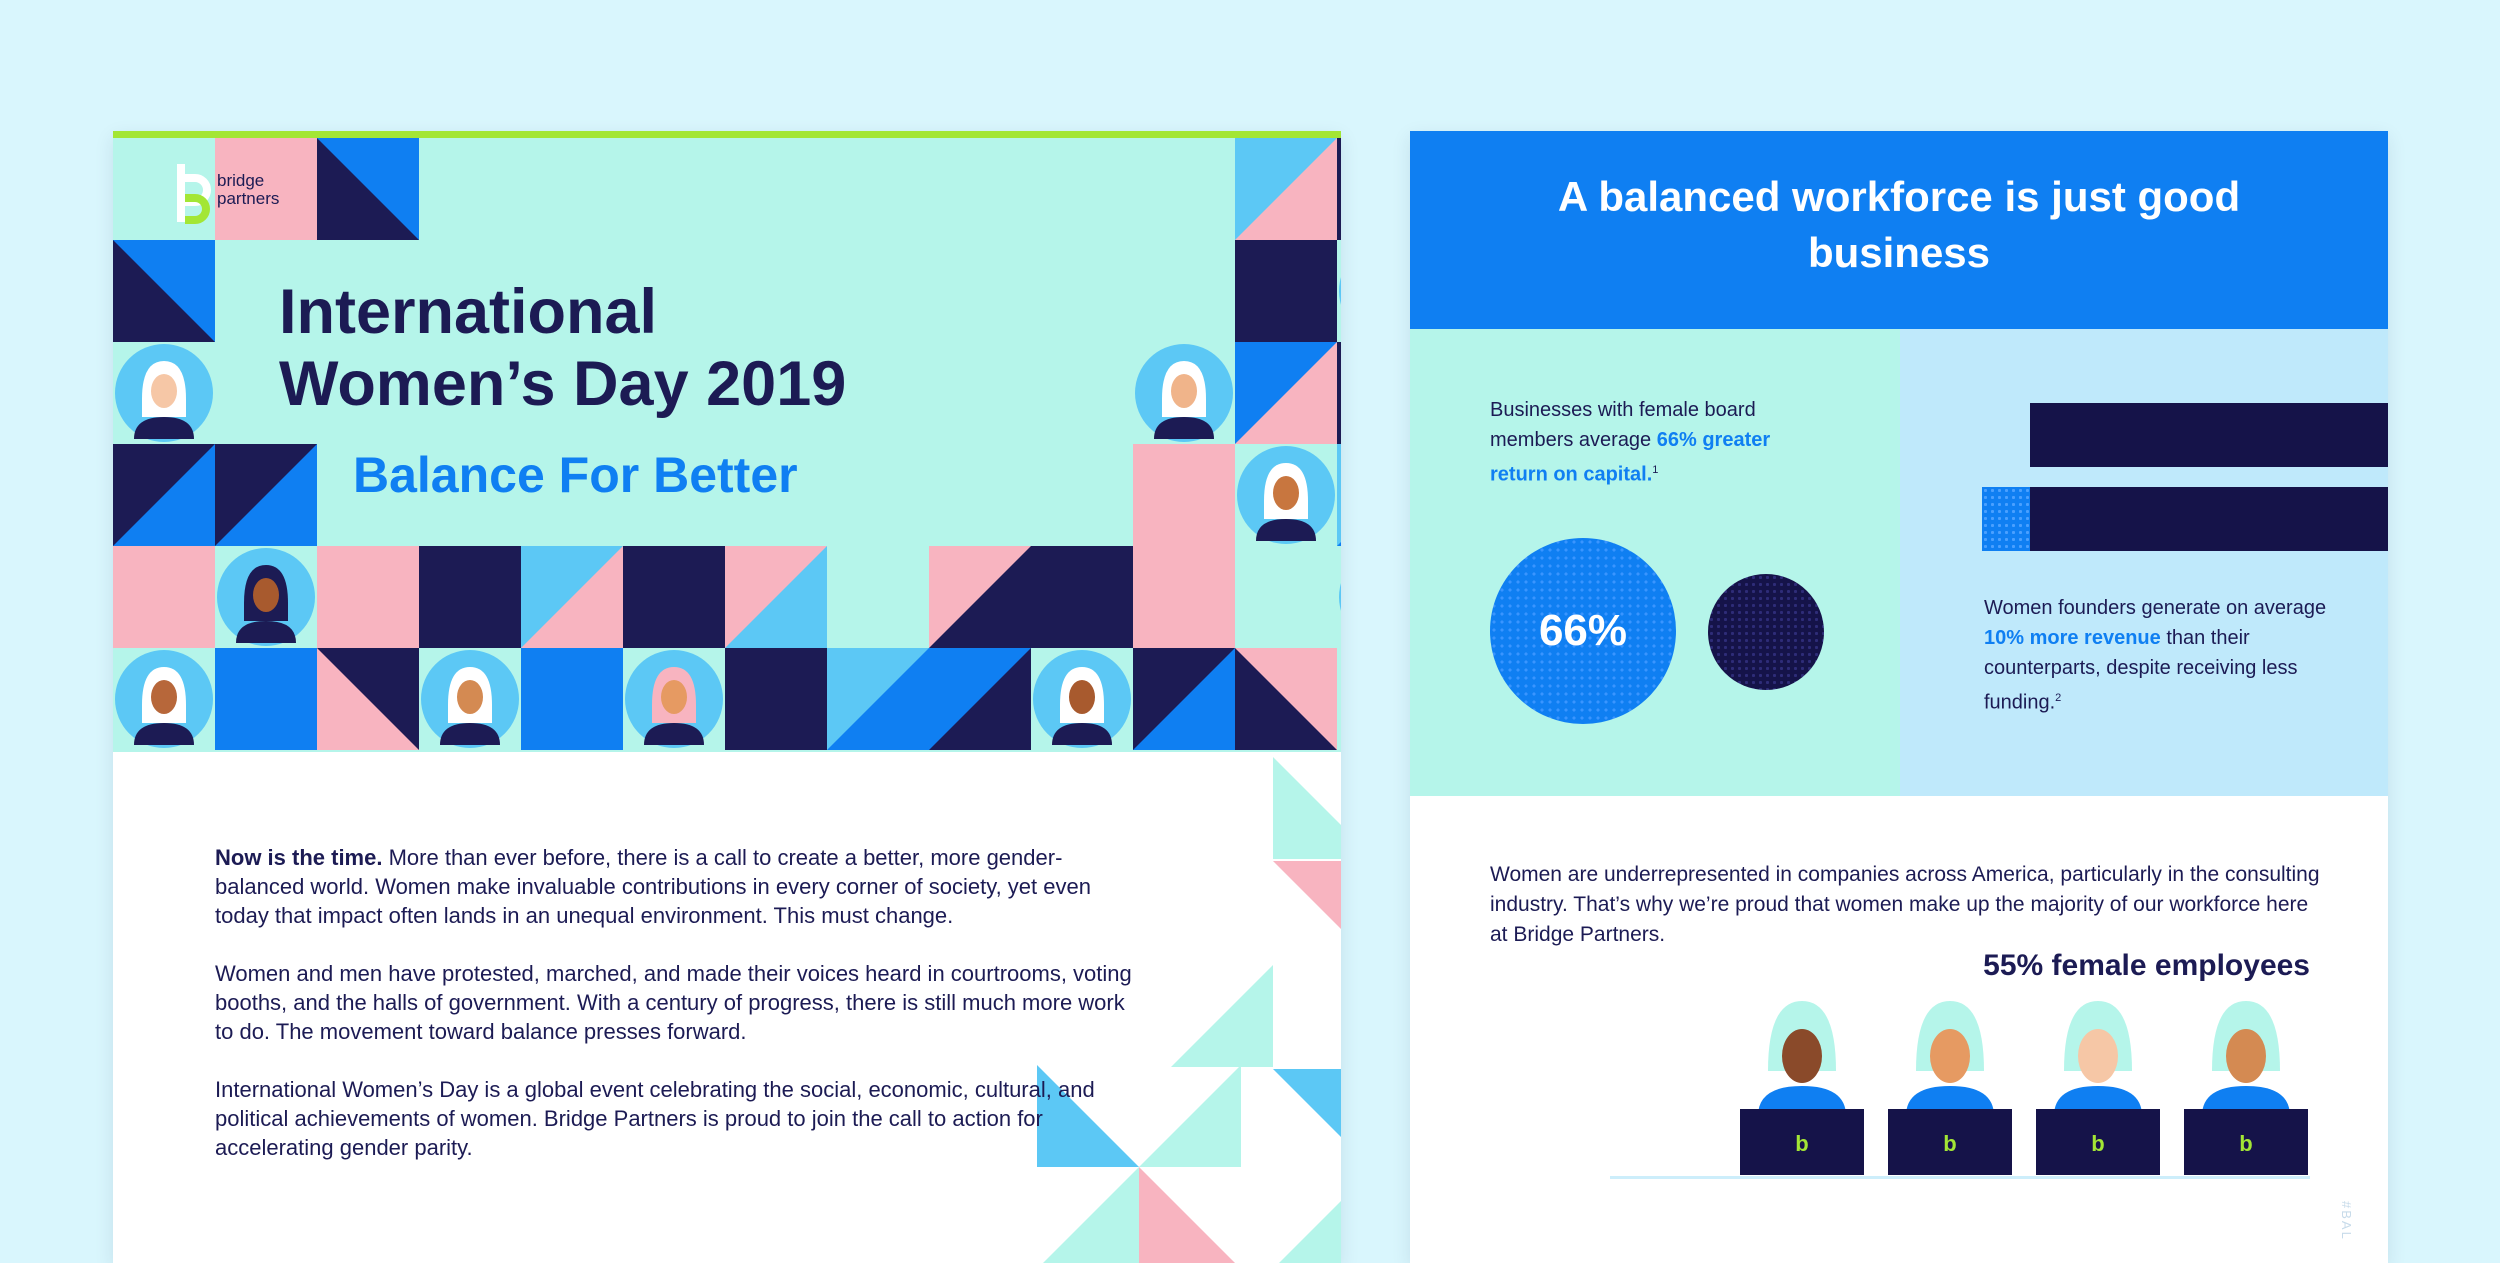 The width and height of the screenshot is (2500, 1263). Describe the element at coordinates (575, 475) in the screenshot. I see `page-subtitle: Balance For Better` at that location.